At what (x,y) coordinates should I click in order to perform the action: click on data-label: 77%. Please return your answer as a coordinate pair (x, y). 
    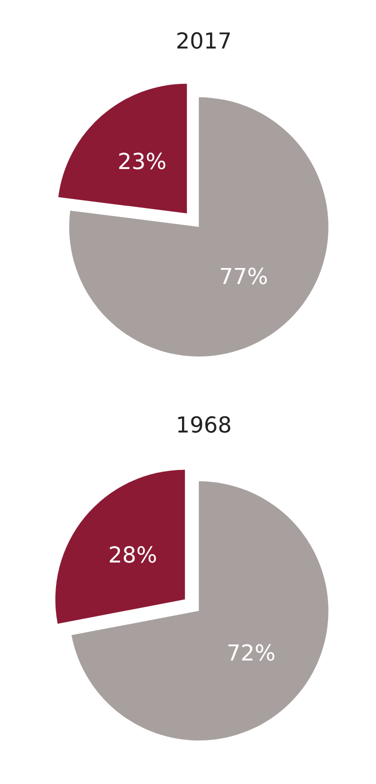
    Looking at the image, I should click on (243, 277).